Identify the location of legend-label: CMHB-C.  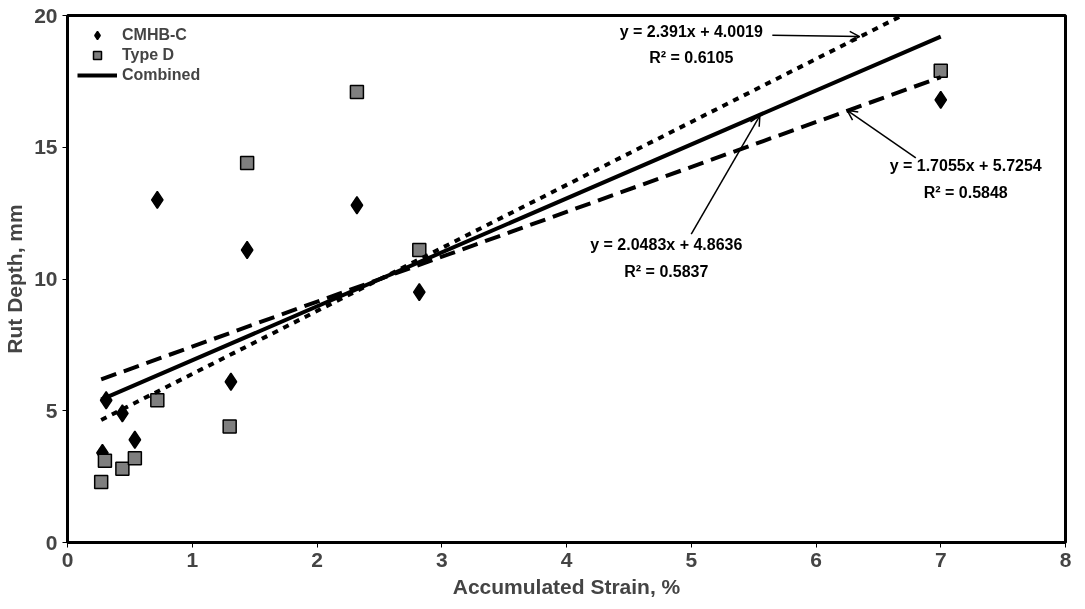
(154, 35).